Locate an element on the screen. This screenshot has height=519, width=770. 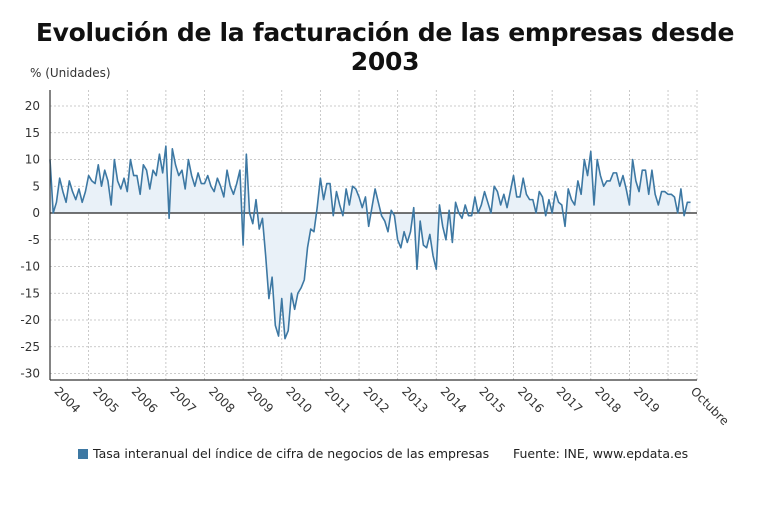
y-tick-label: -15 is located at coordinates (30, 293).